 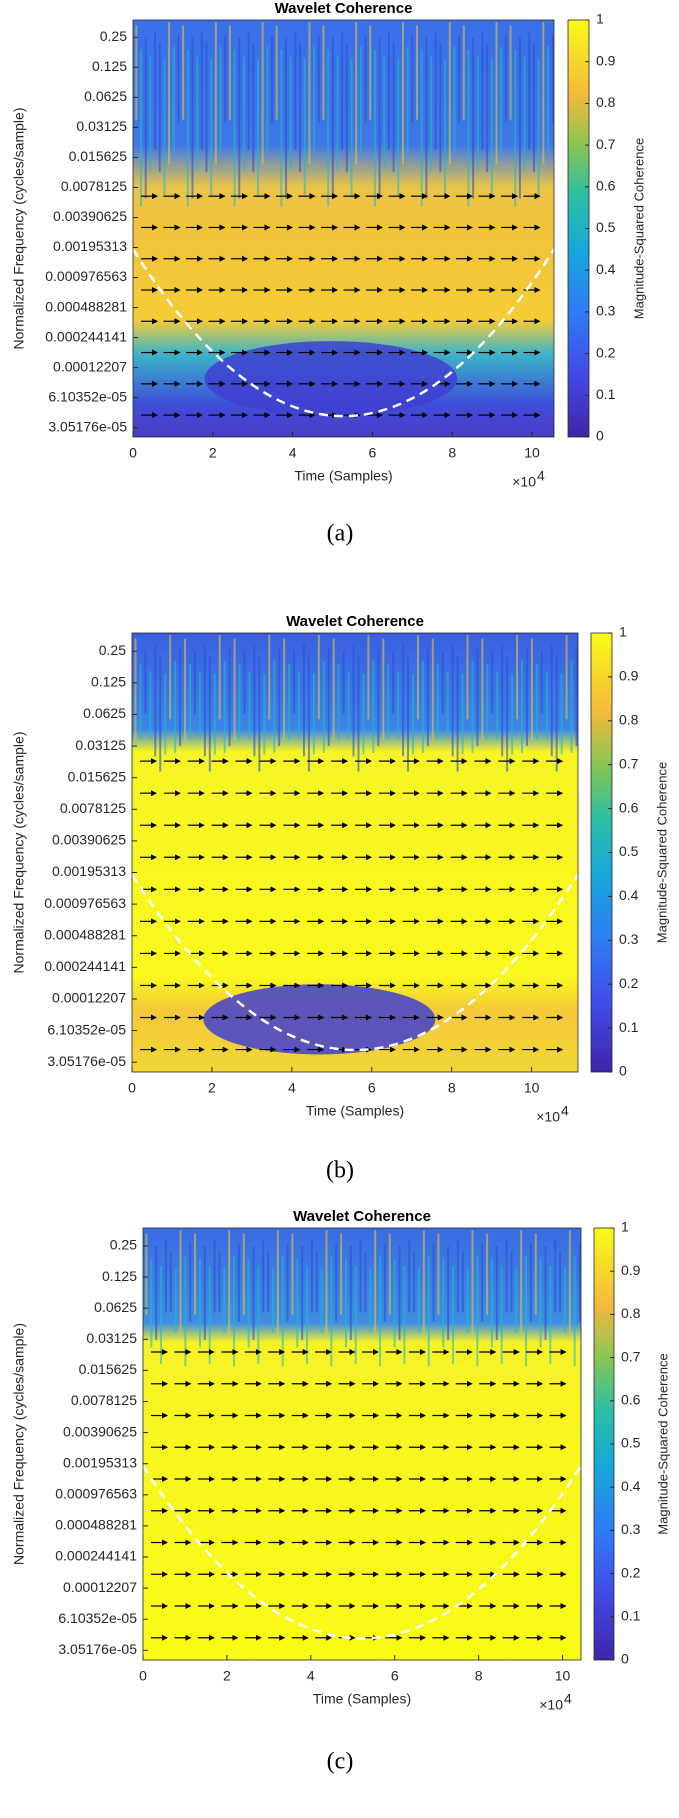 I want to click on y-tick-label: 0.03125, so click(x=100, y=745).